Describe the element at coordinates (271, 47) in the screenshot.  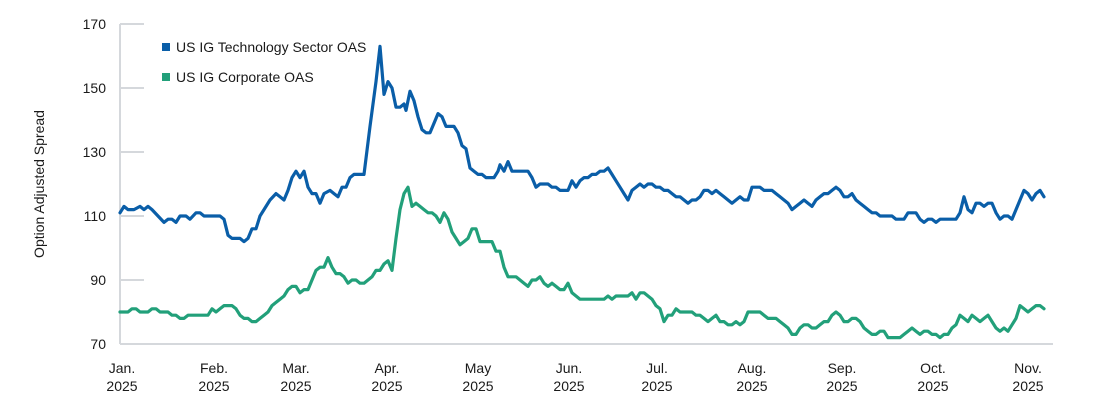
I see `legend-label-technology: US IG Technology Sector OAS` at that location.